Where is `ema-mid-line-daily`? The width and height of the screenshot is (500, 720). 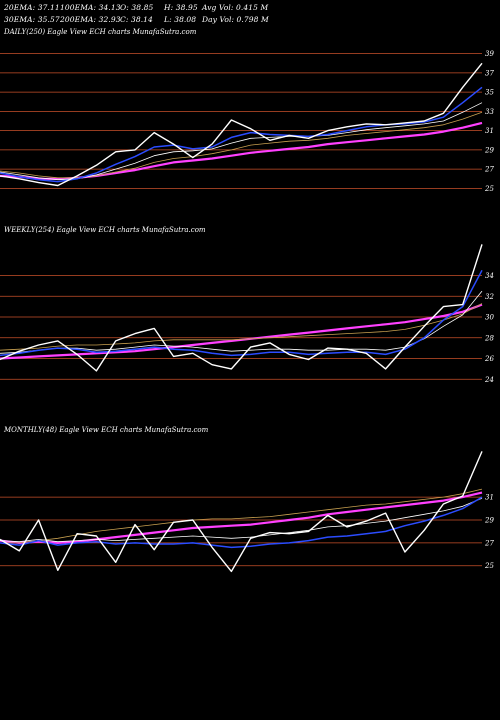 ema-mid-line-daily is located at coordinates (241, 141).